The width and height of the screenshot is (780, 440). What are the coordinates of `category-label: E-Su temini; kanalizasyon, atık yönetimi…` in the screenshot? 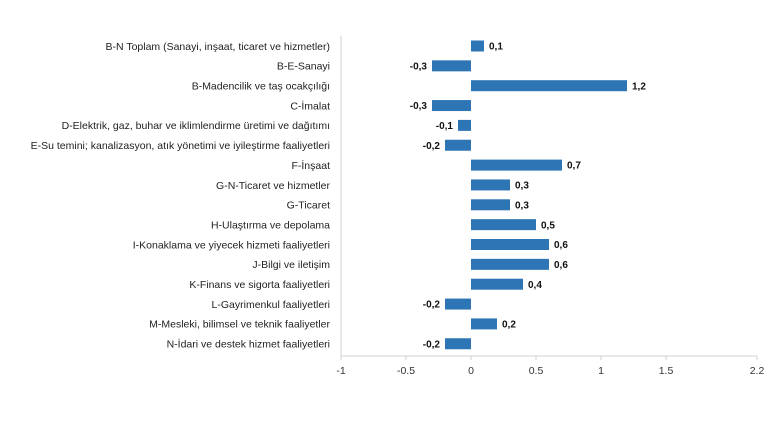 It's located at (180, 146).